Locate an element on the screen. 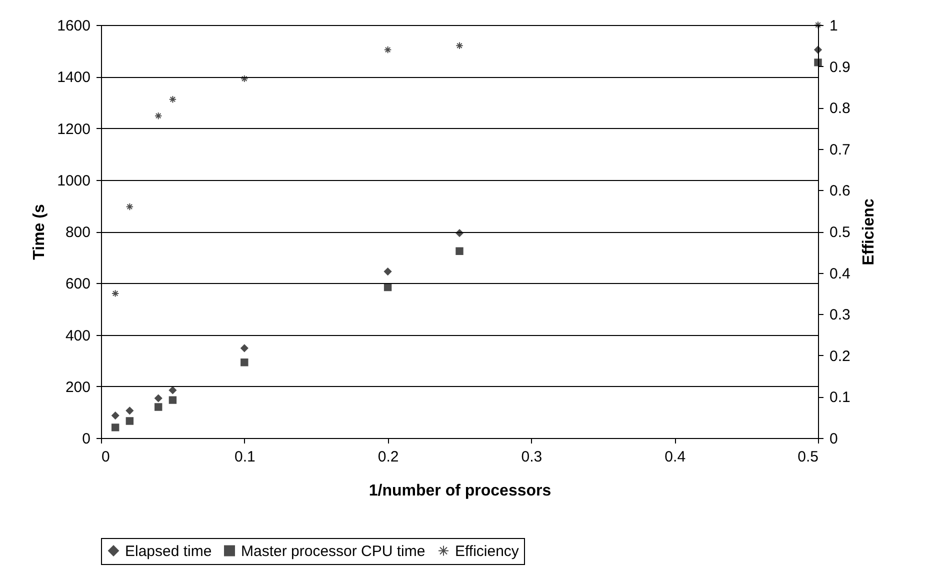 This screenshot has width=935, height=587. y2-tick-label: 0.8 is located at coordinates (840, 109).